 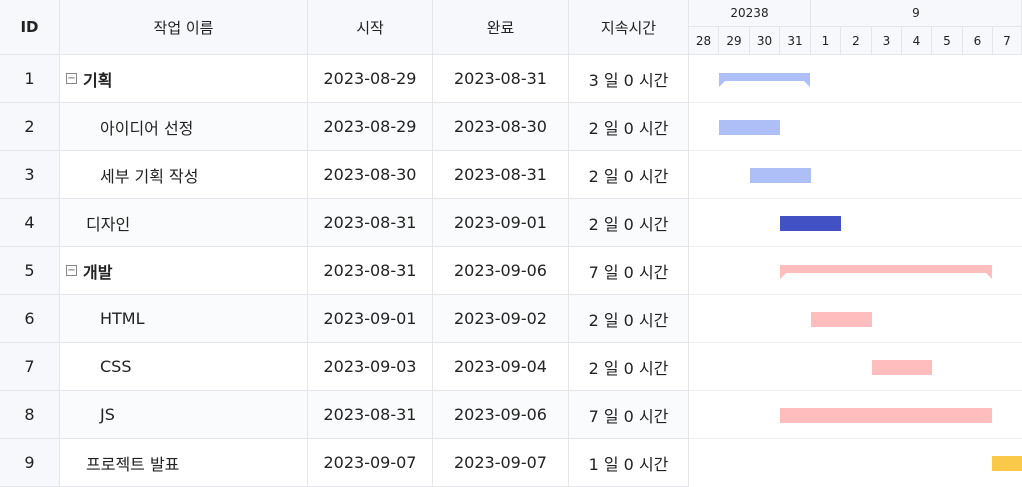 I want to click on task-start: 2023-09-01, so click(x=370, y=318).